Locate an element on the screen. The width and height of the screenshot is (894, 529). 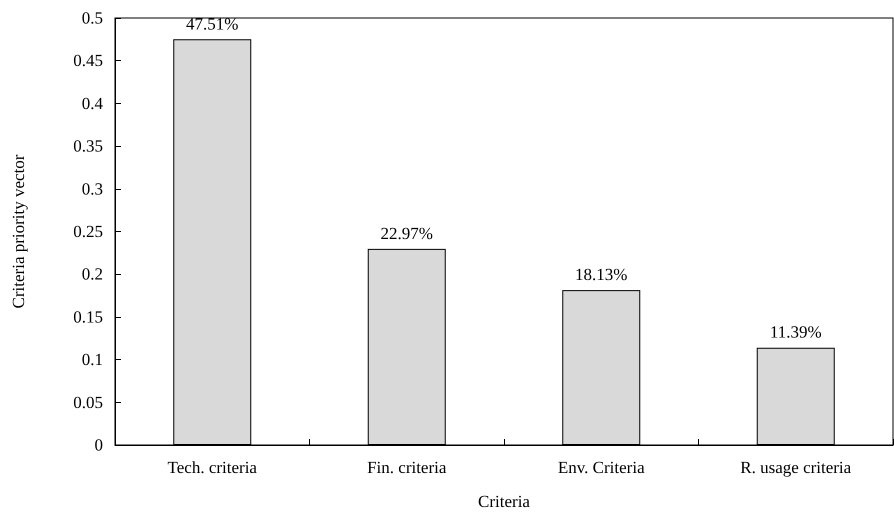
x-tick-label: Env. Criteria is located at coordinates (602, 467).